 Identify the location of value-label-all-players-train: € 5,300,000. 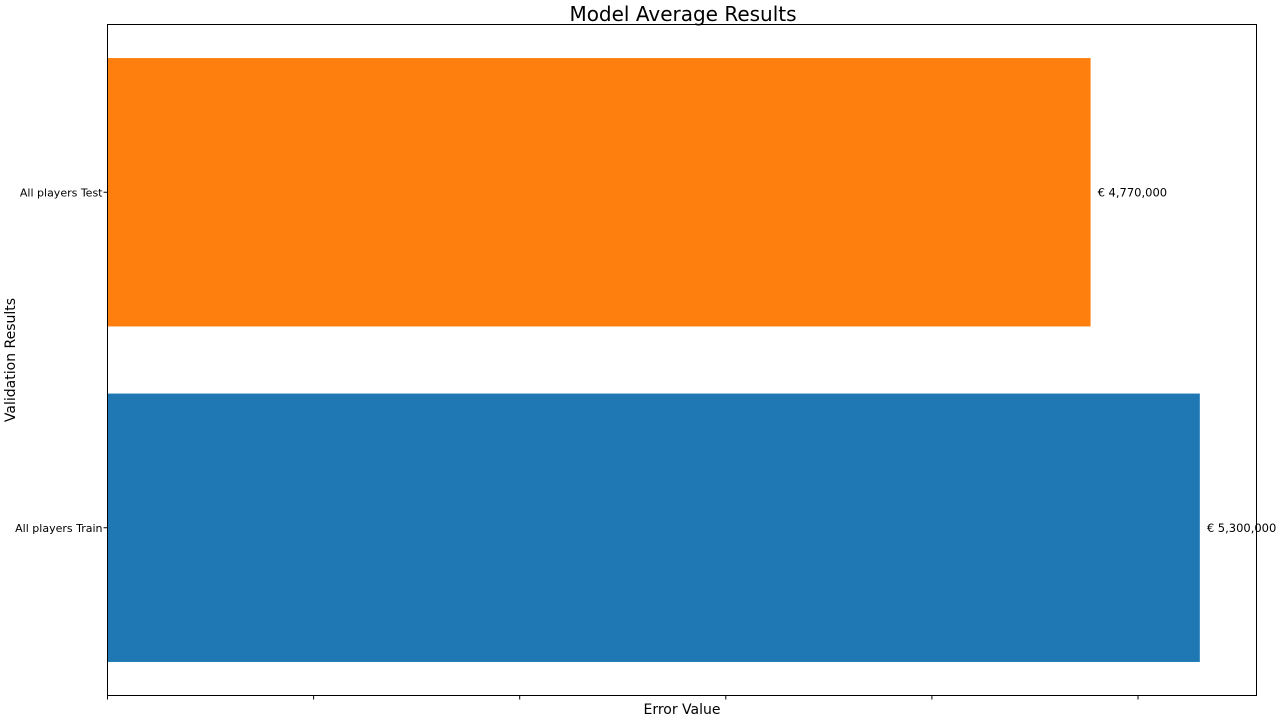
(1242, 528).